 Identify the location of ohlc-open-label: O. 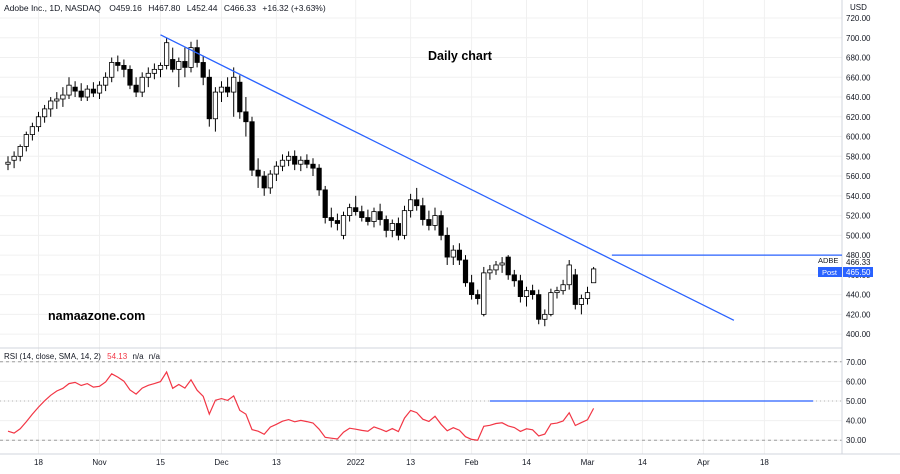
(112, 8).